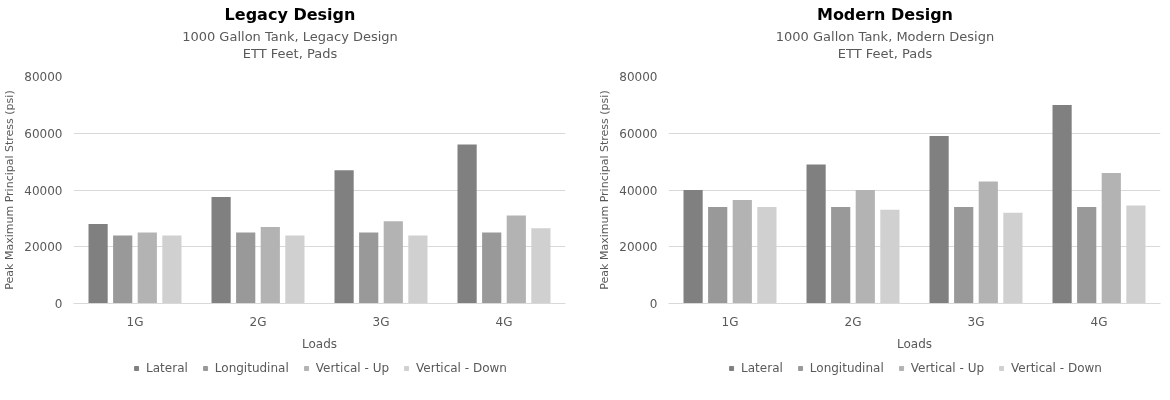  What do you see at coordinates (290, 45) in the screenshot?
I see `chart-subtitle: 1000 Gallon Tank, Legacy Design ETT Feet, Pads` at bounding box center [290, 45].